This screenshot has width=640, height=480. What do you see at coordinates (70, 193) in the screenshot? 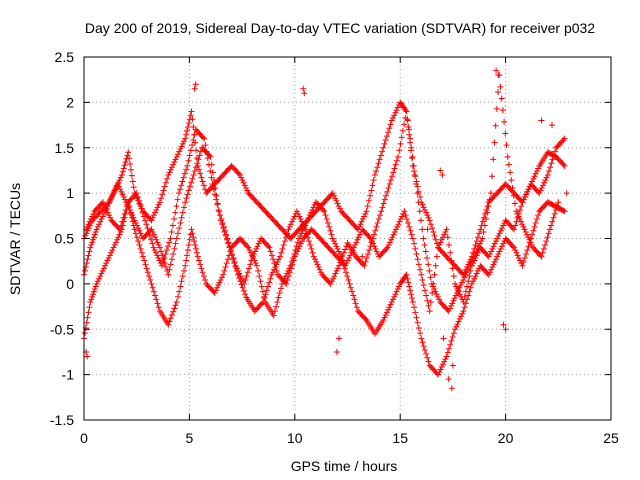
I see `y-tick-label: 1` at bounding box center [70, 193].